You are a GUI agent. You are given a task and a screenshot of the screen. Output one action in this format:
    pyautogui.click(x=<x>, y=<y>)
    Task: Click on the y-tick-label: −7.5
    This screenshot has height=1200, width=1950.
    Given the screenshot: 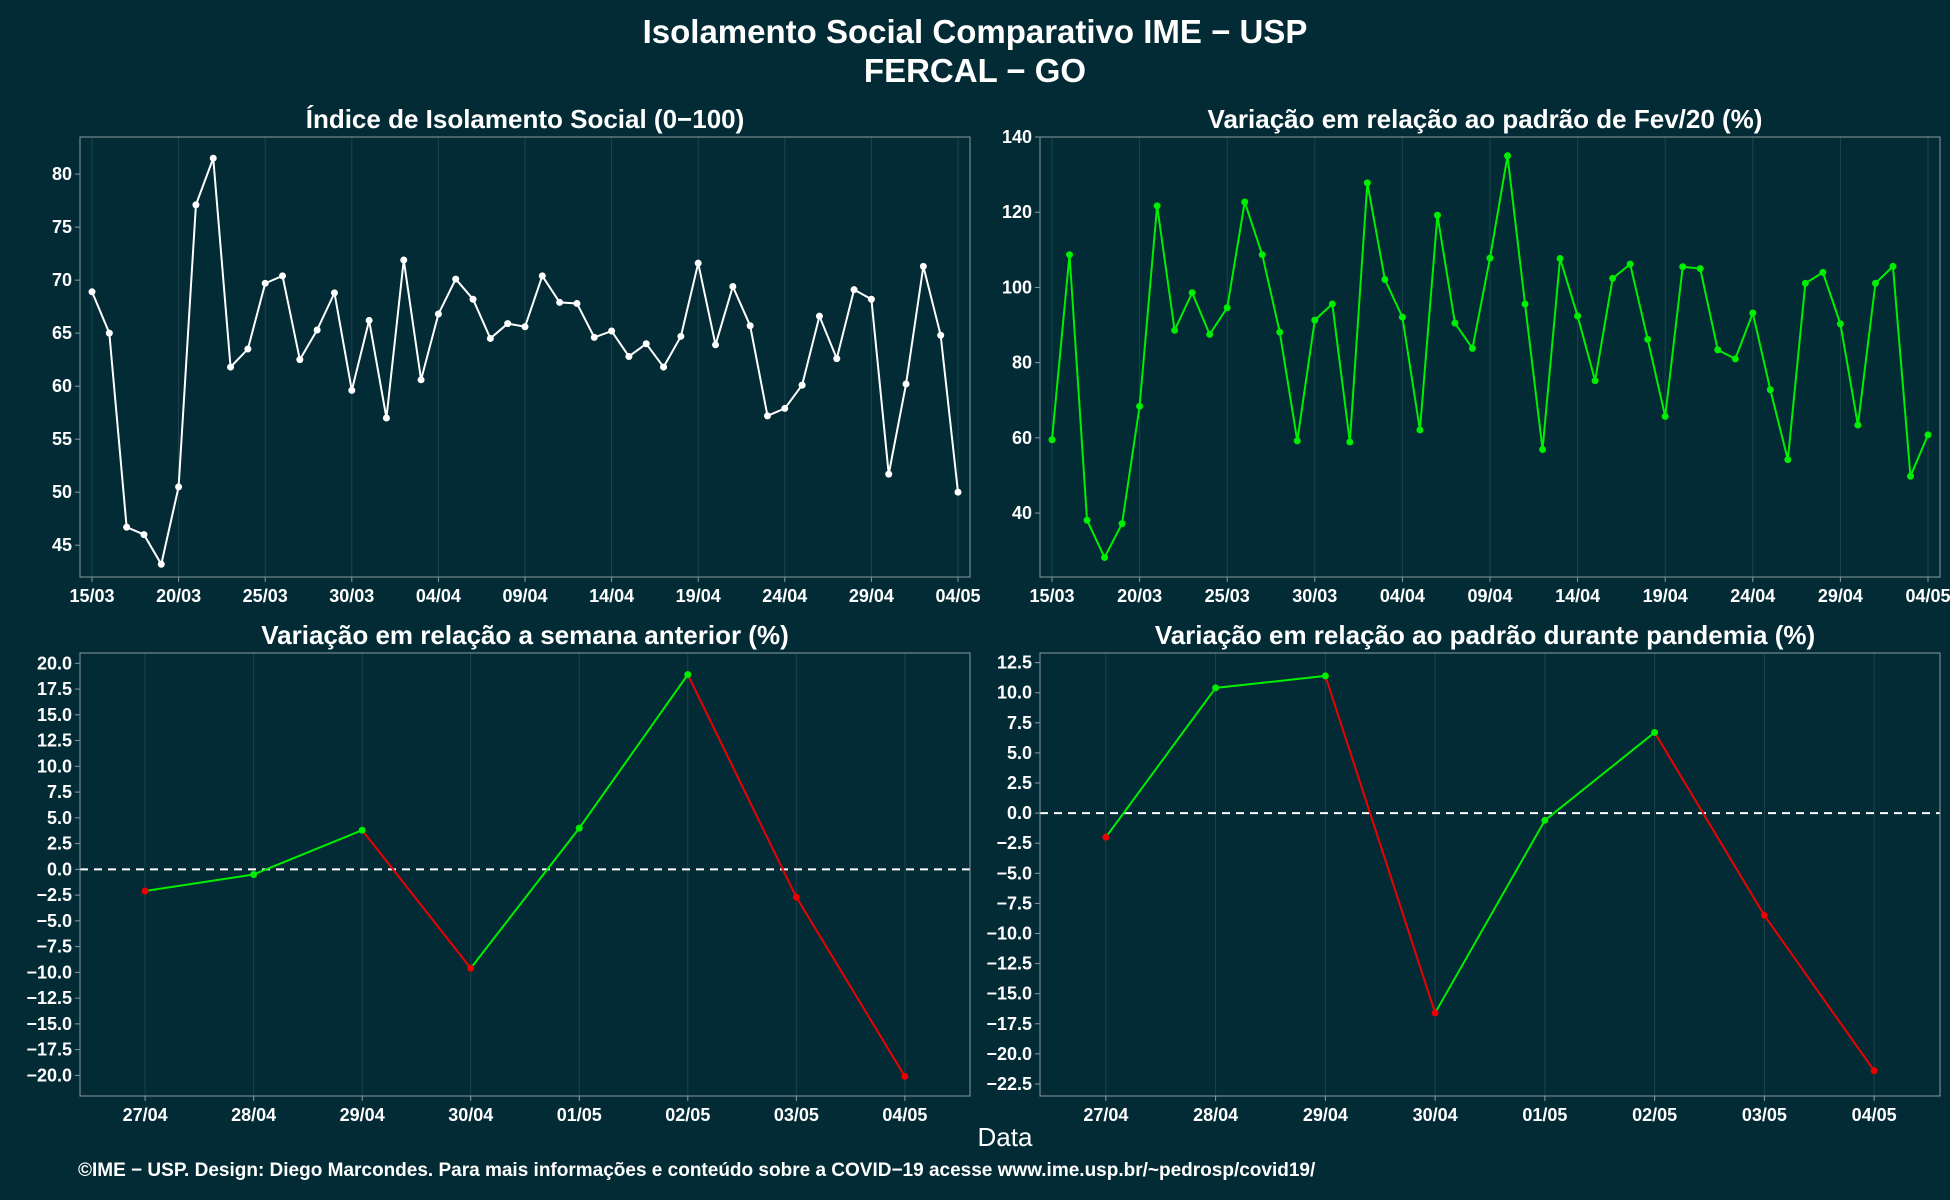 What is the action you would take?
    pyautogui.click(x=54, y=947)
    